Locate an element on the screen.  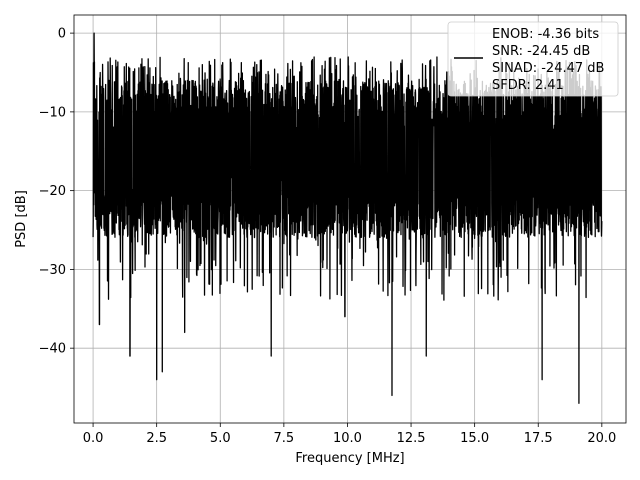
y-tick-label: −20 is located at coordinates (52, 191).